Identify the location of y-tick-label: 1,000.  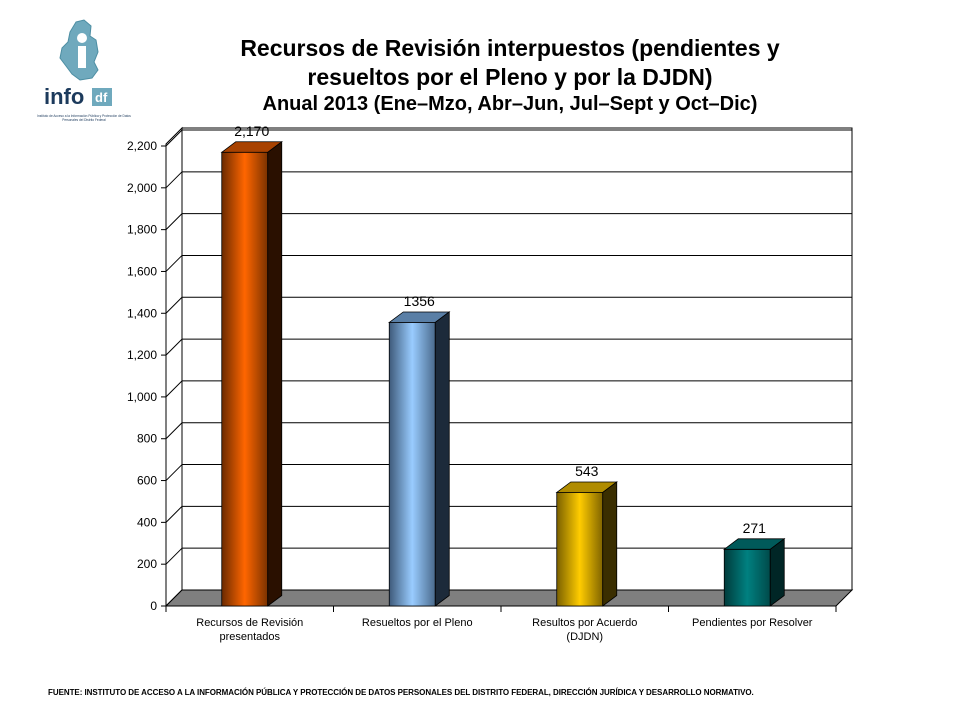
(142, 397).